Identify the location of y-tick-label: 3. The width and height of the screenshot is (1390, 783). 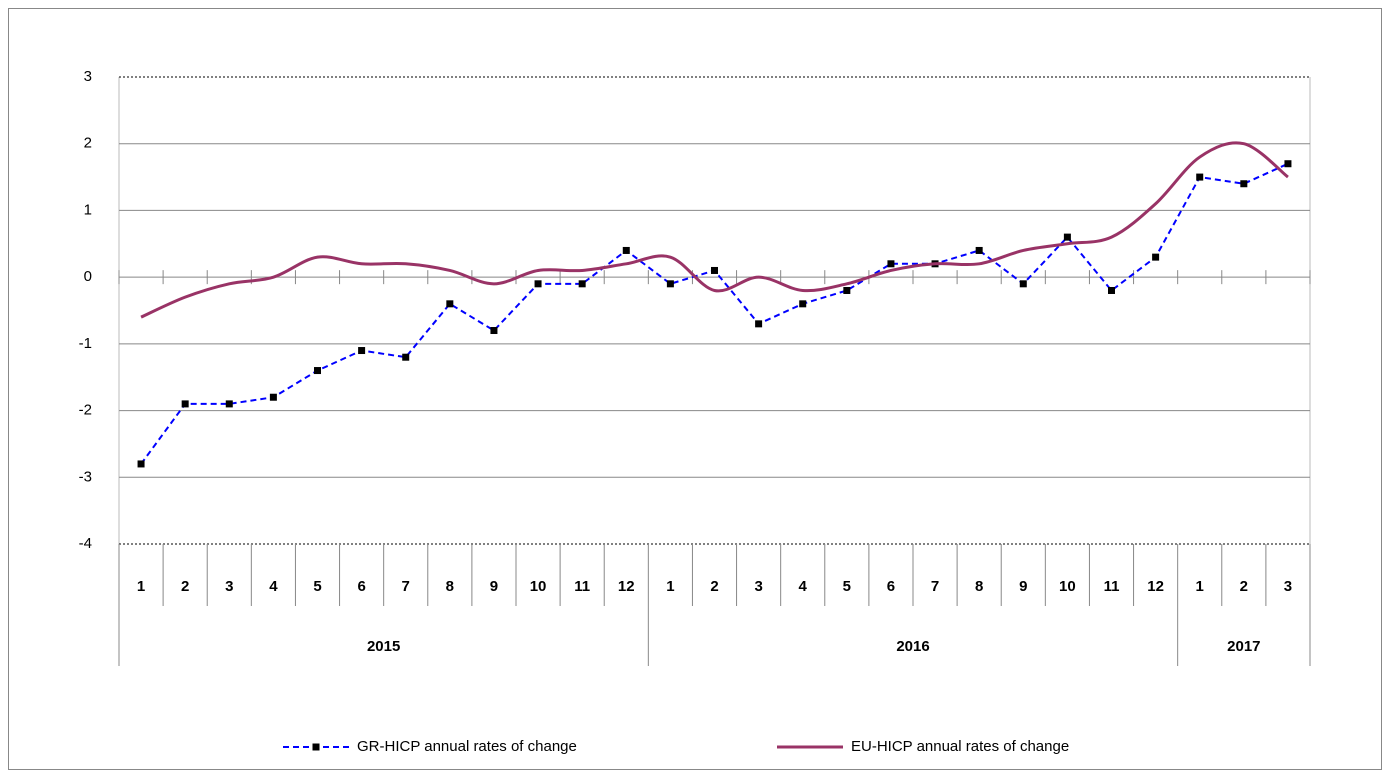
(88, 76).